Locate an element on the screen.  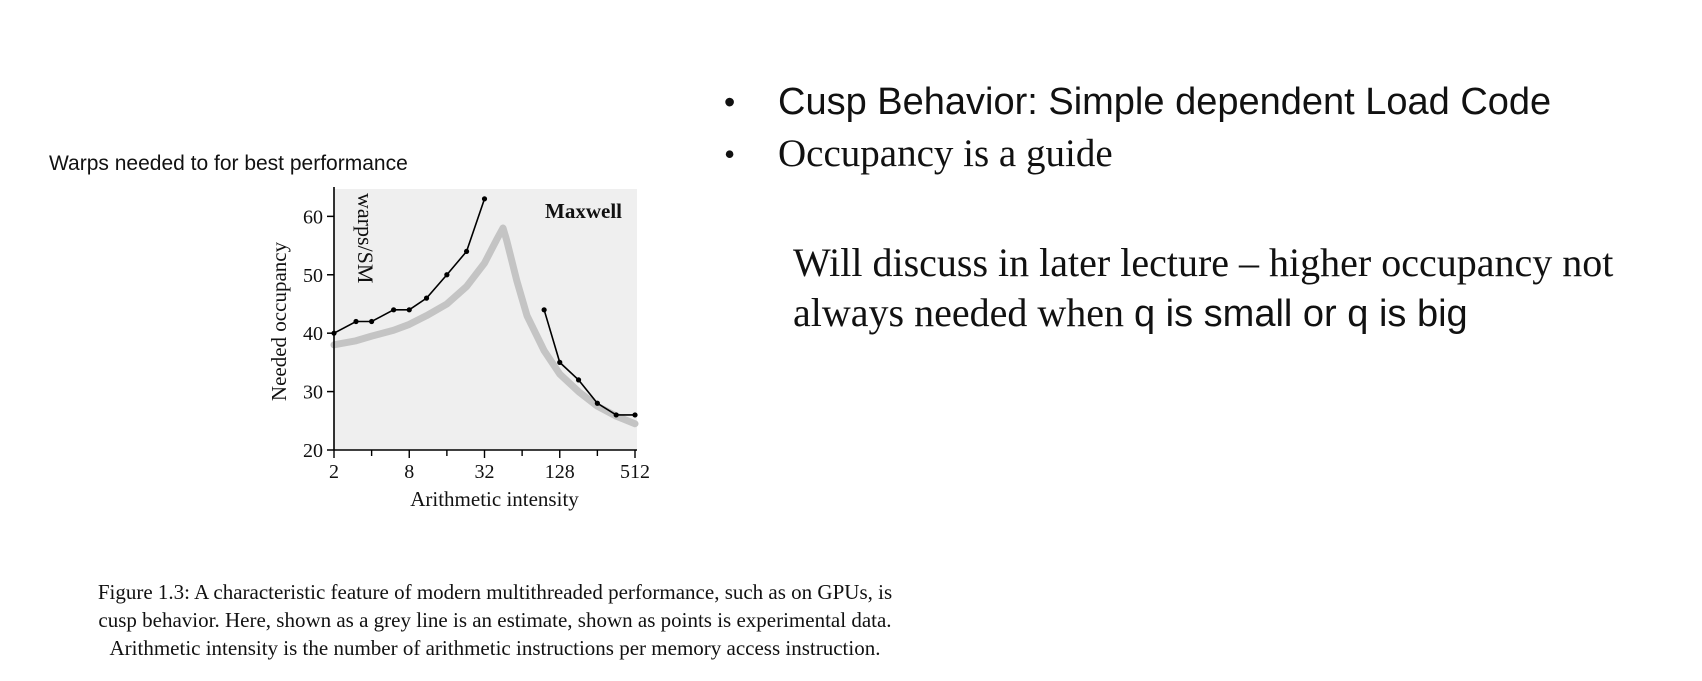
x-tick-label: 32 is located at coordinates (485, 472).